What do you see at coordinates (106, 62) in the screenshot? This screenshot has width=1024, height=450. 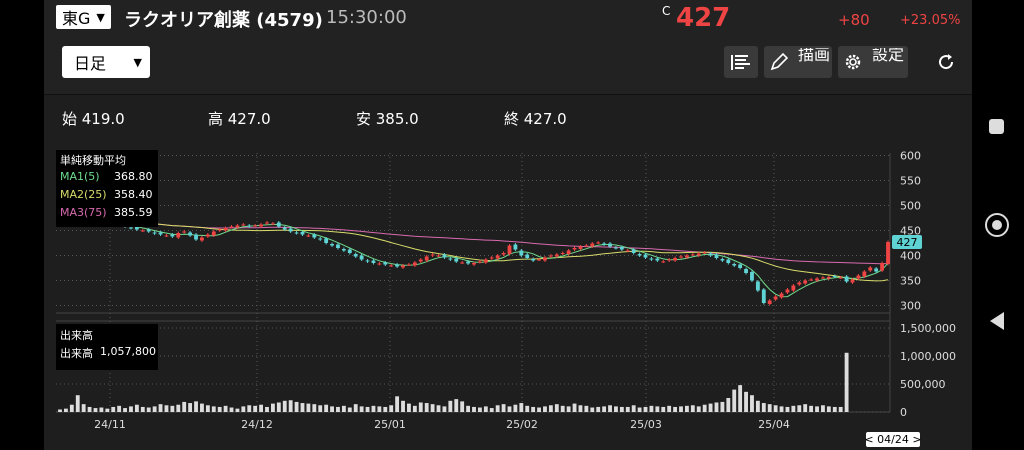 I see `period-selector: 日足 ▼` at bounding box center [106, 62].